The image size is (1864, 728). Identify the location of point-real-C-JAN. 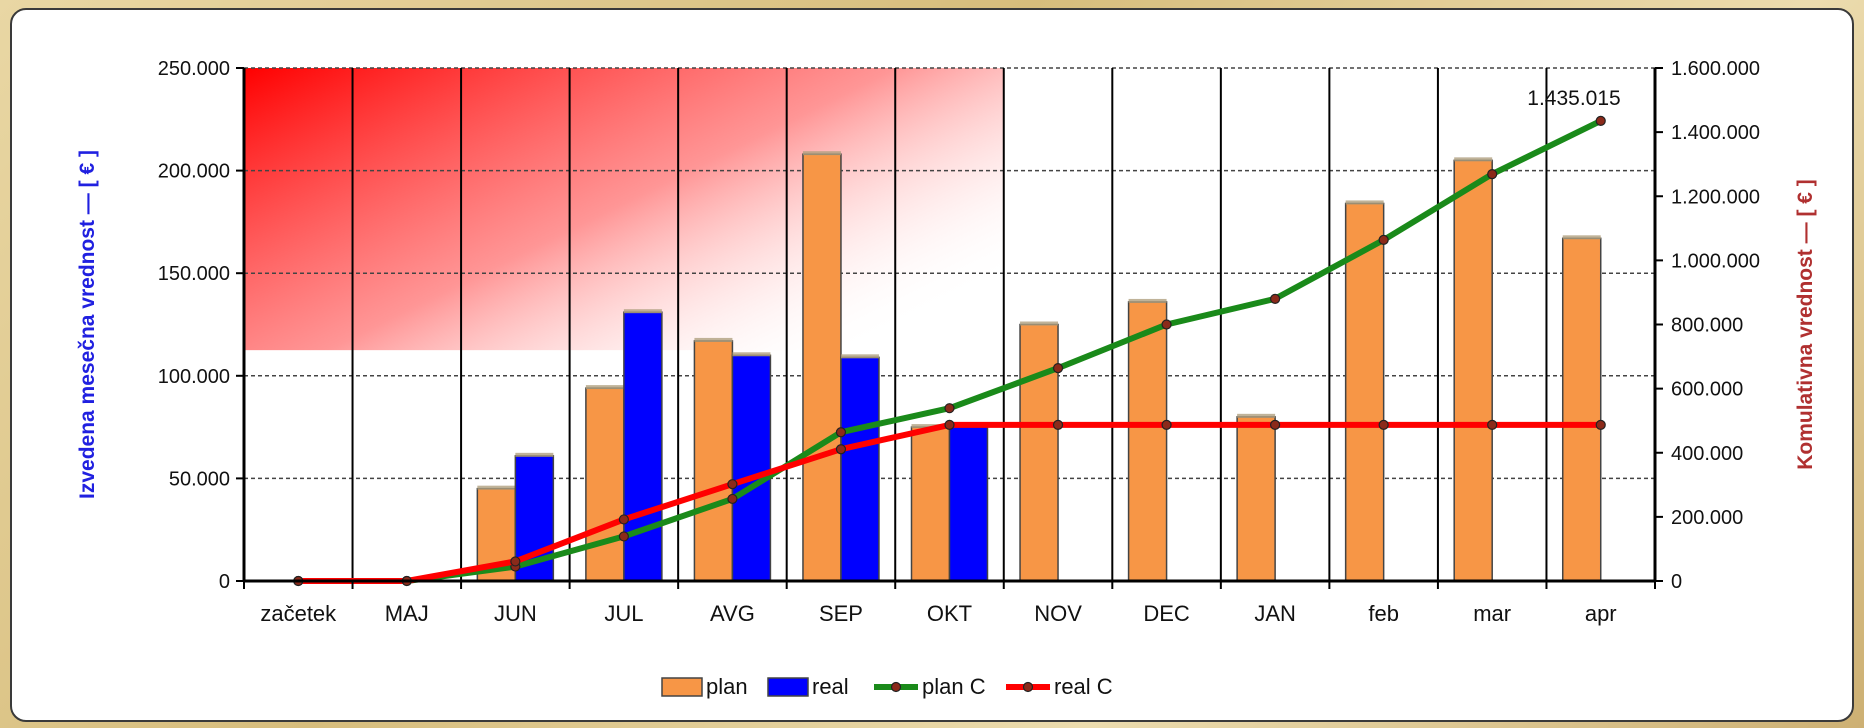
(1275, 424).